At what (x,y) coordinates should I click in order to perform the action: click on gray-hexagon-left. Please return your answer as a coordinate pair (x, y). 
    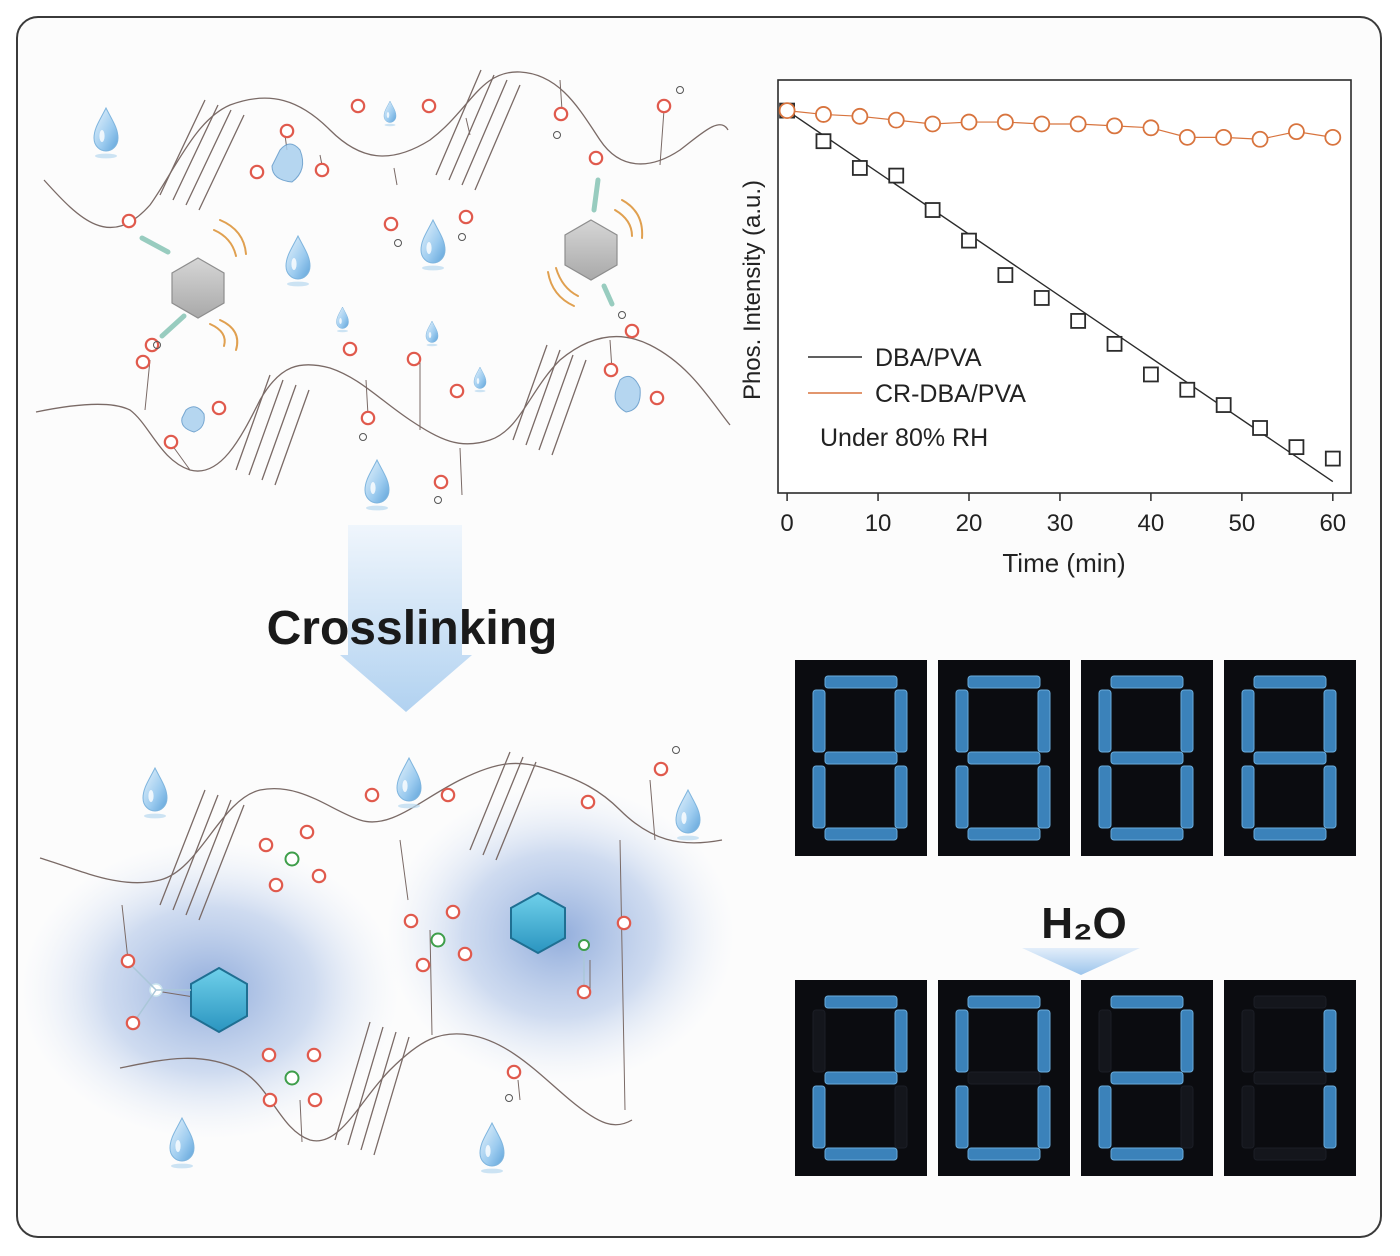
    Looking at the image, I should click on (198, 288).